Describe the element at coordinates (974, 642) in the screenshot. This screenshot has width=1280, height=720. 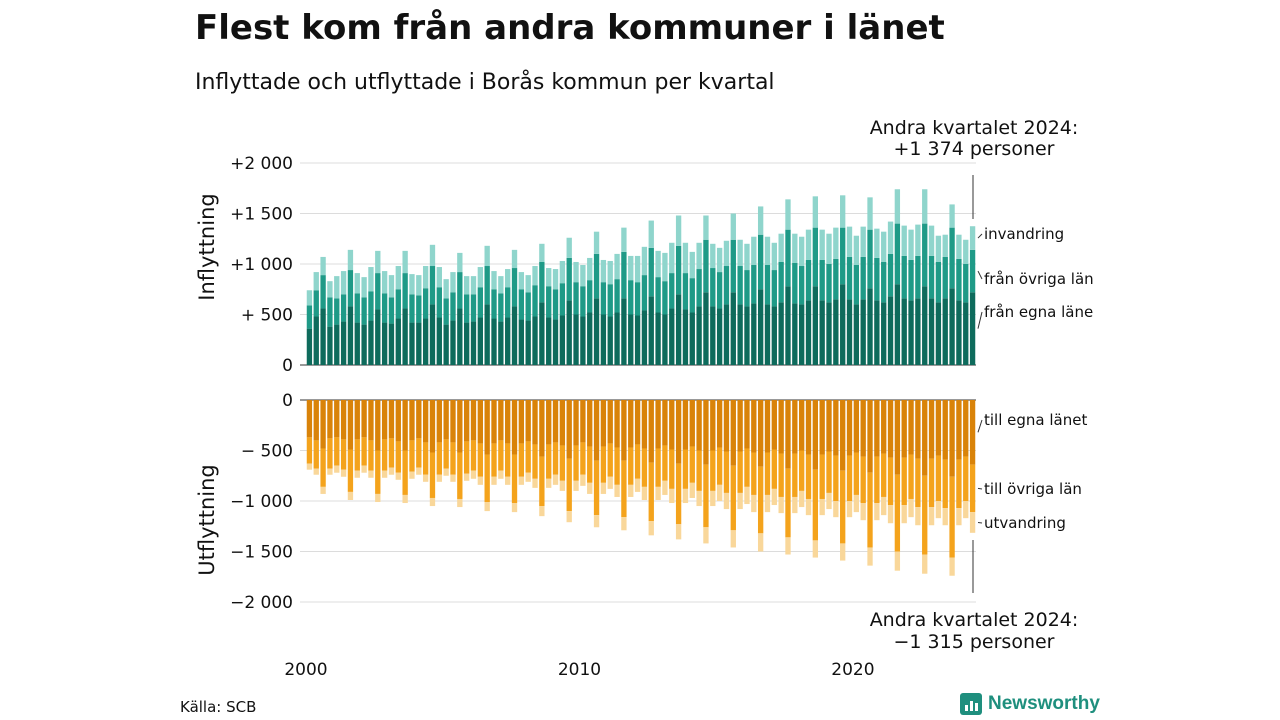
I see `outflow-annotation-line2: −1 315 personer` at that location.